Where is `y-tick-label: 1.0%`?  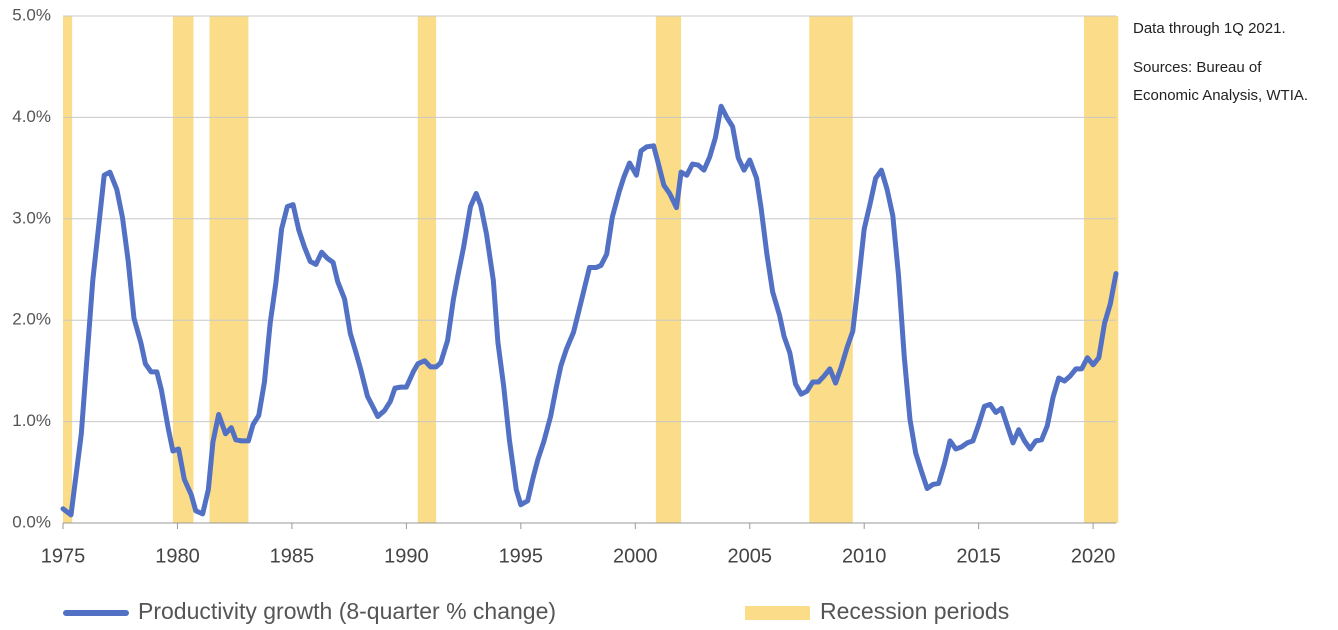 y-tick-label: 1.0% is located at coordinates (31, 420).